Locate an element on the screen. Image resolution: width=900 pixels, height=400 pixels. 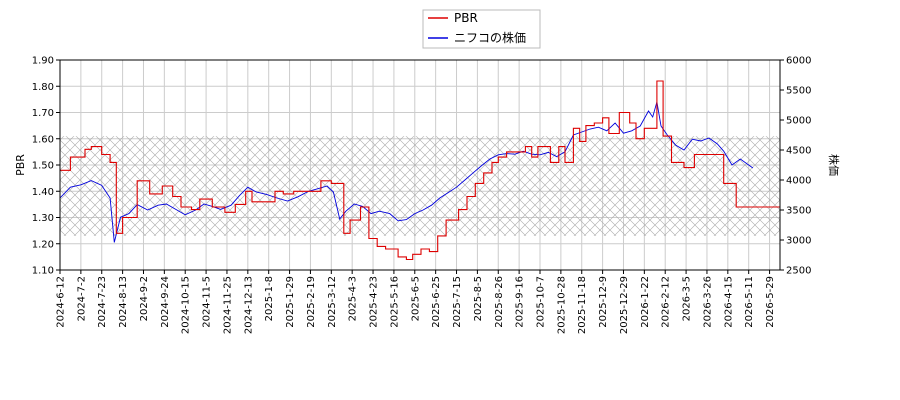
left-tick-label: 1.20 is located at coordinates (43, 244).